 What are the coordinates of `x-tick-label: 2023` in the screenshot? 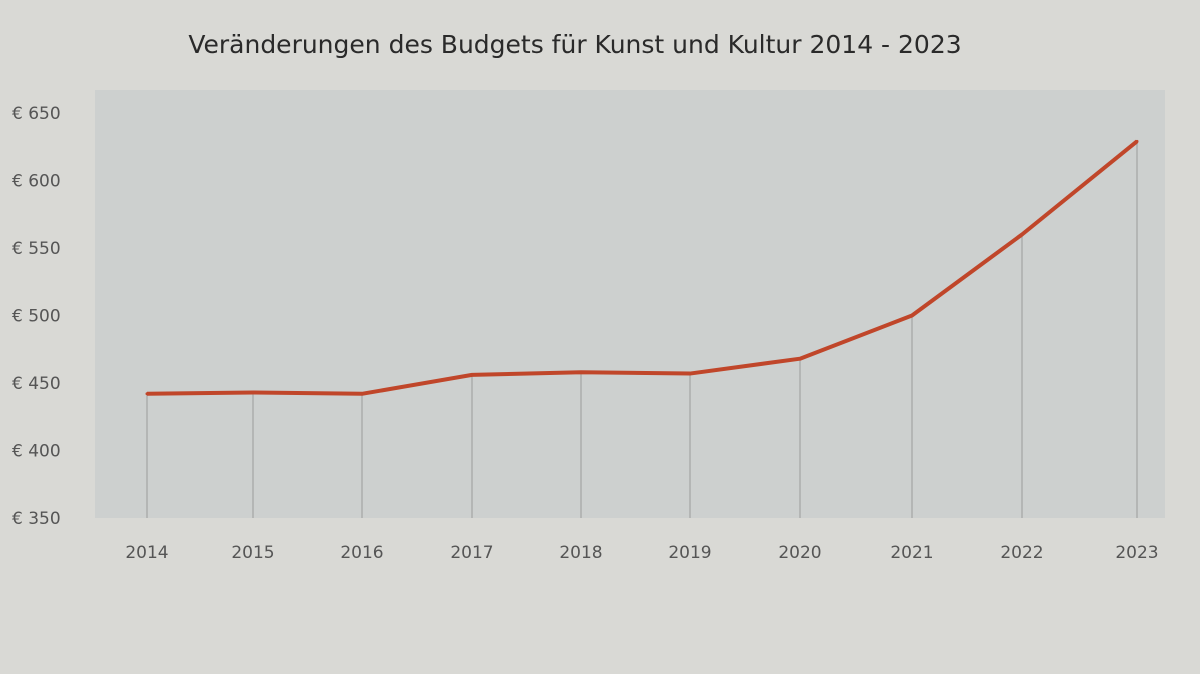 It's located at (1136, 553).